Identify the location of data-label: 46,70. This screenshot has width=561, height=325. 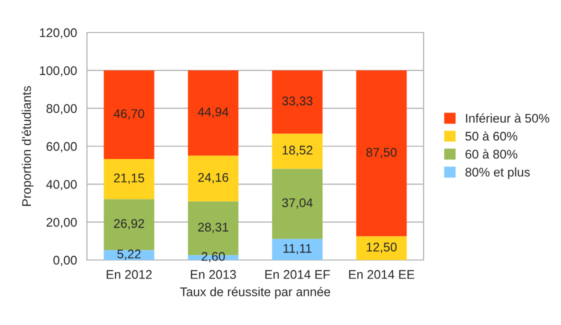
(129, 114).